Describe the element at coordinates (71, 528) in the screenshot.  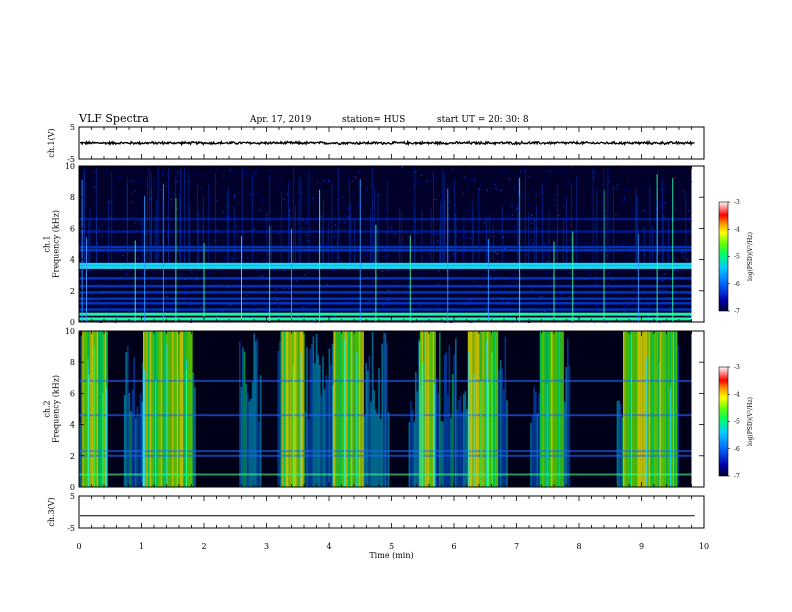
I see `ch3-waveform-ytick-label: -5` at that location.